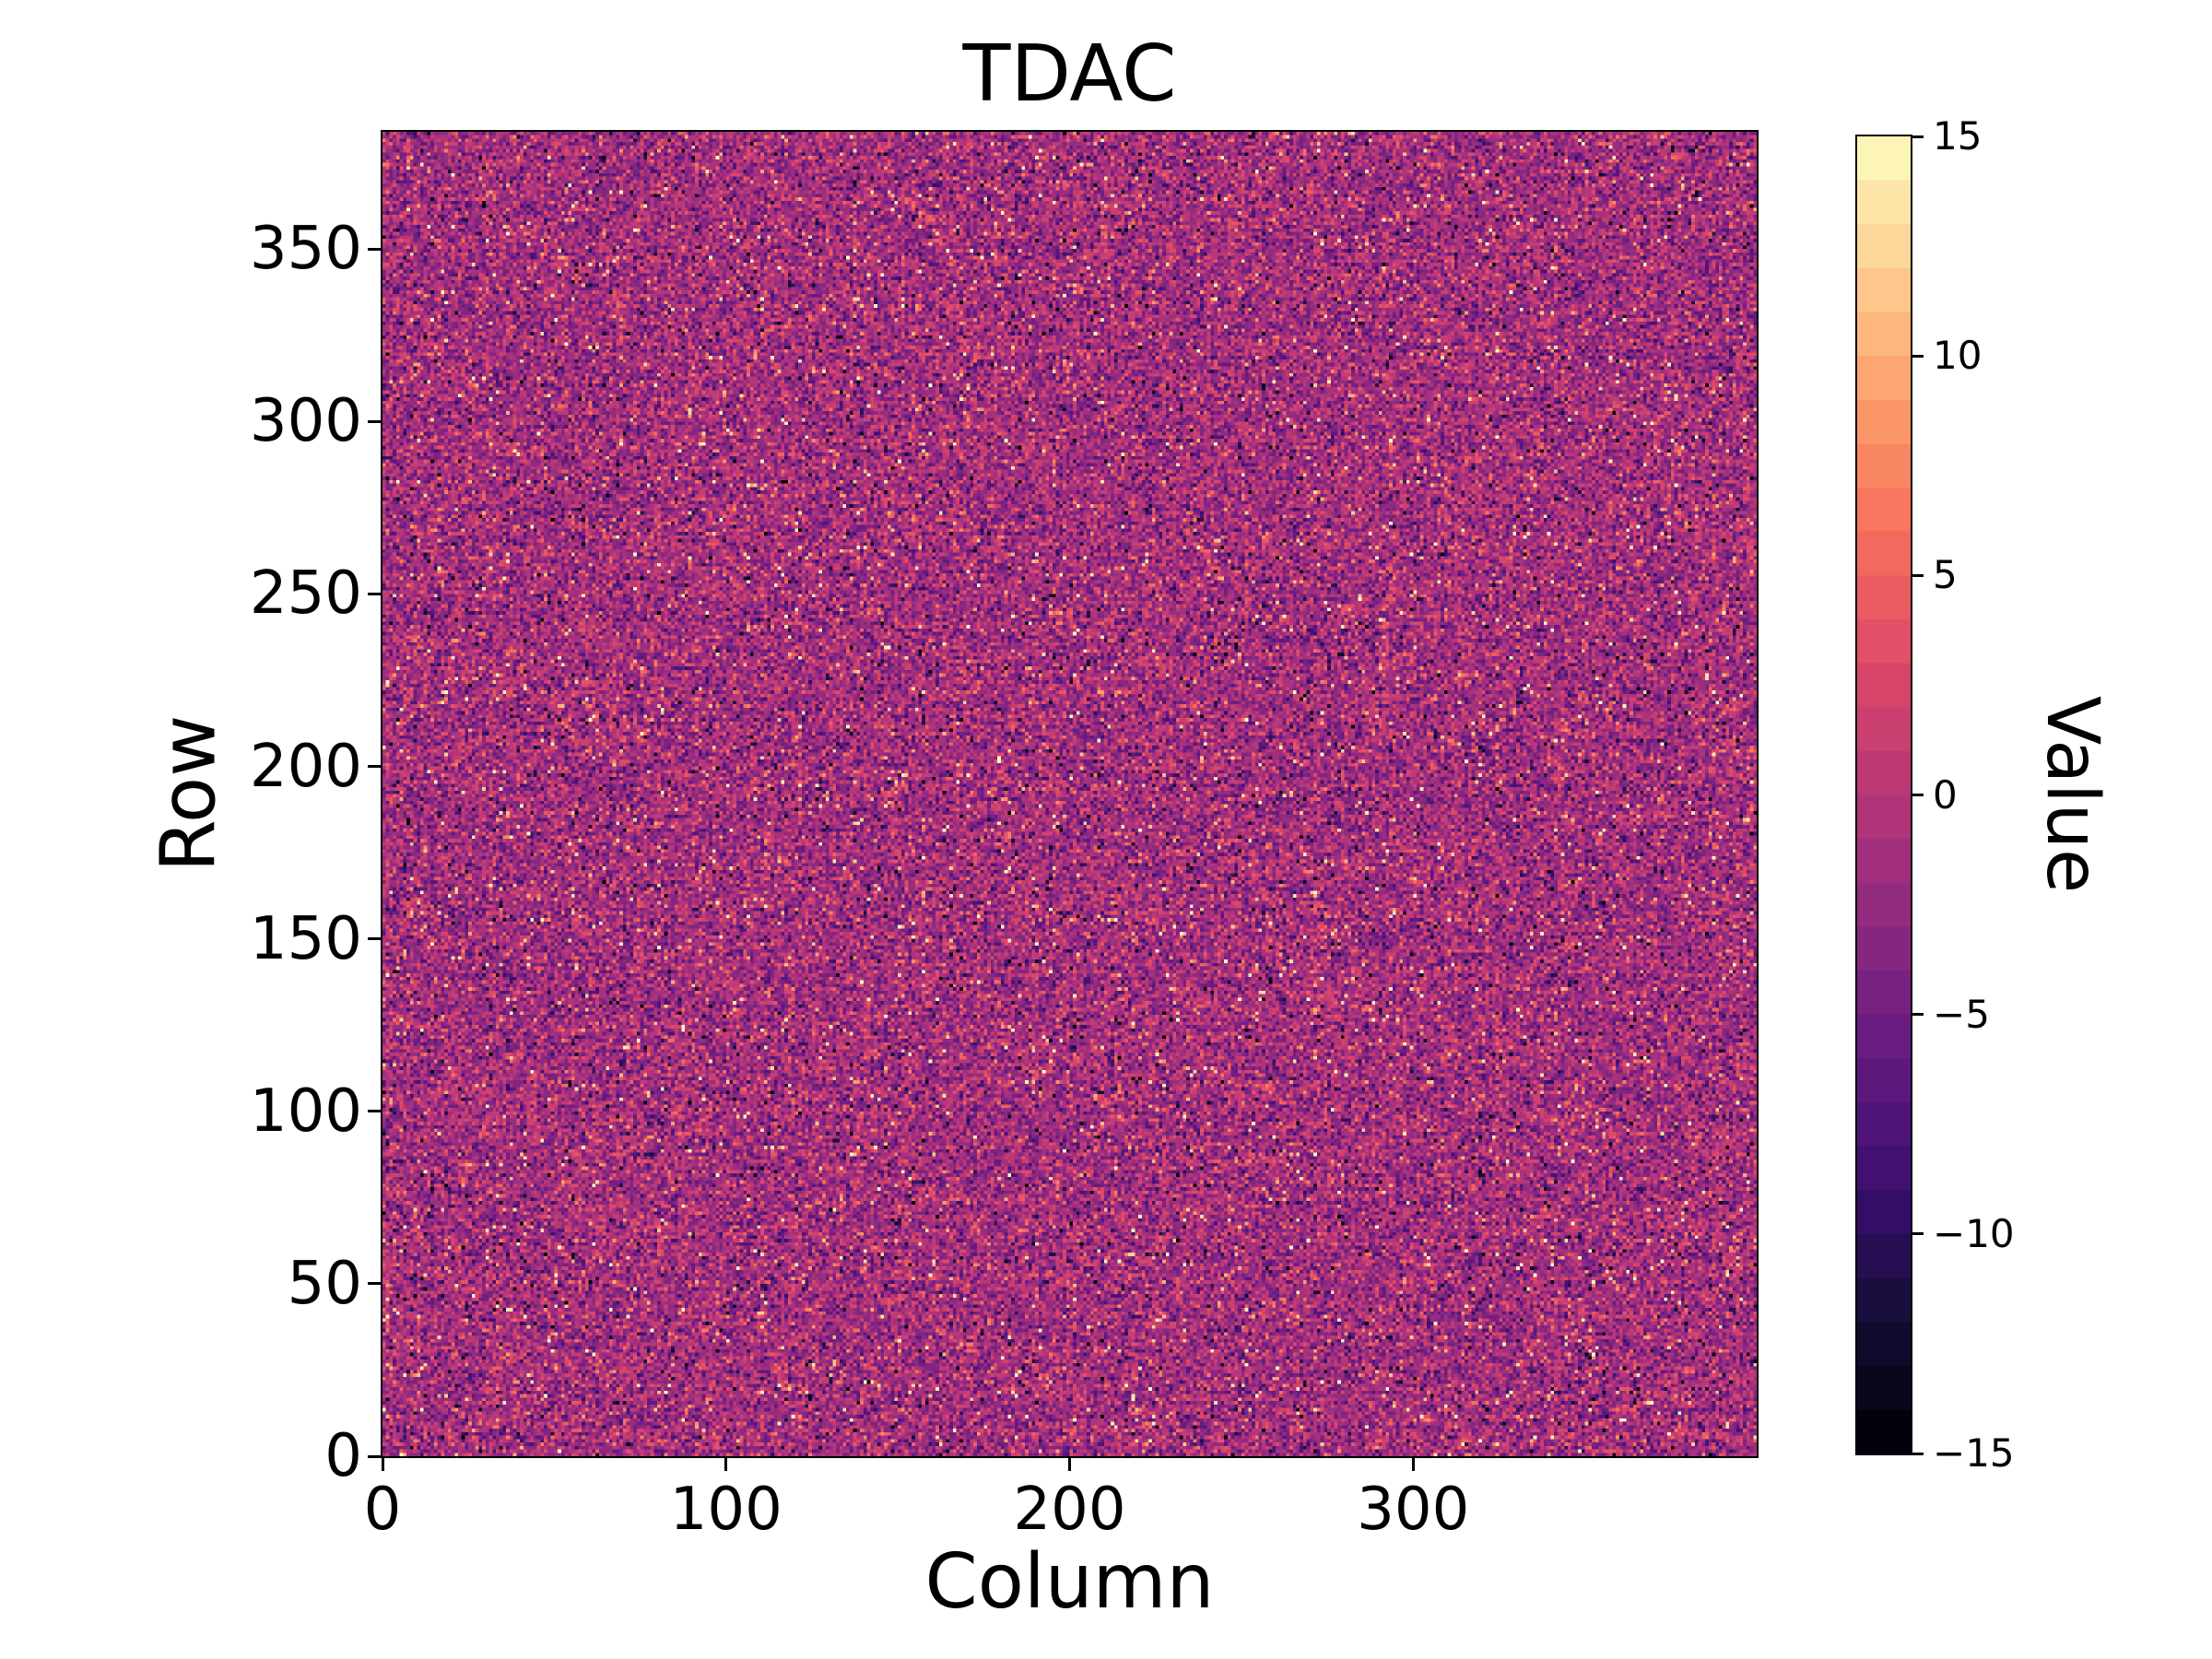  I want to click on colorbar-tick-label: 5, so click(1945, 575).